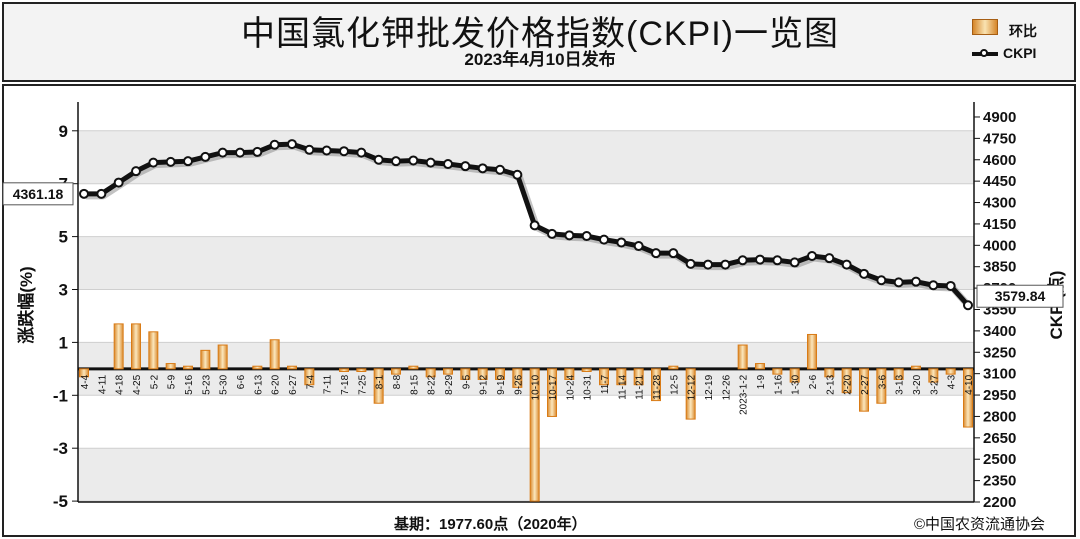 This screenshot has height=539, width=1080. What do you see at coordinates (540, 34) in the screenshot?
I see `chart-title: 中国氯化钾批发价格指数(CKPI)一览图` at bounding box center [540, 34].